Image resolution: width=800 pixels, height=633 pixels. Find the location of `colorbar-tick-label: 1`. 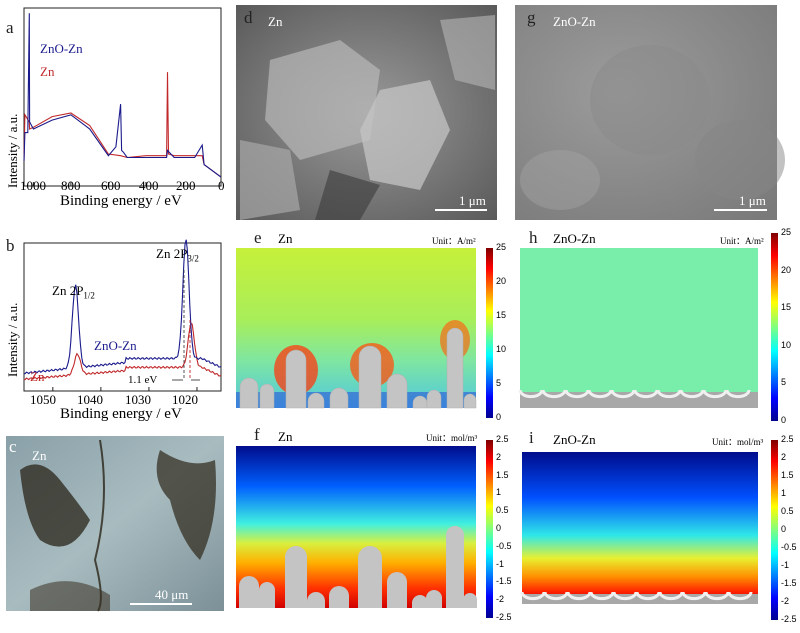

colorbar-tick-label: 1 is located at coordinates (499, 492).